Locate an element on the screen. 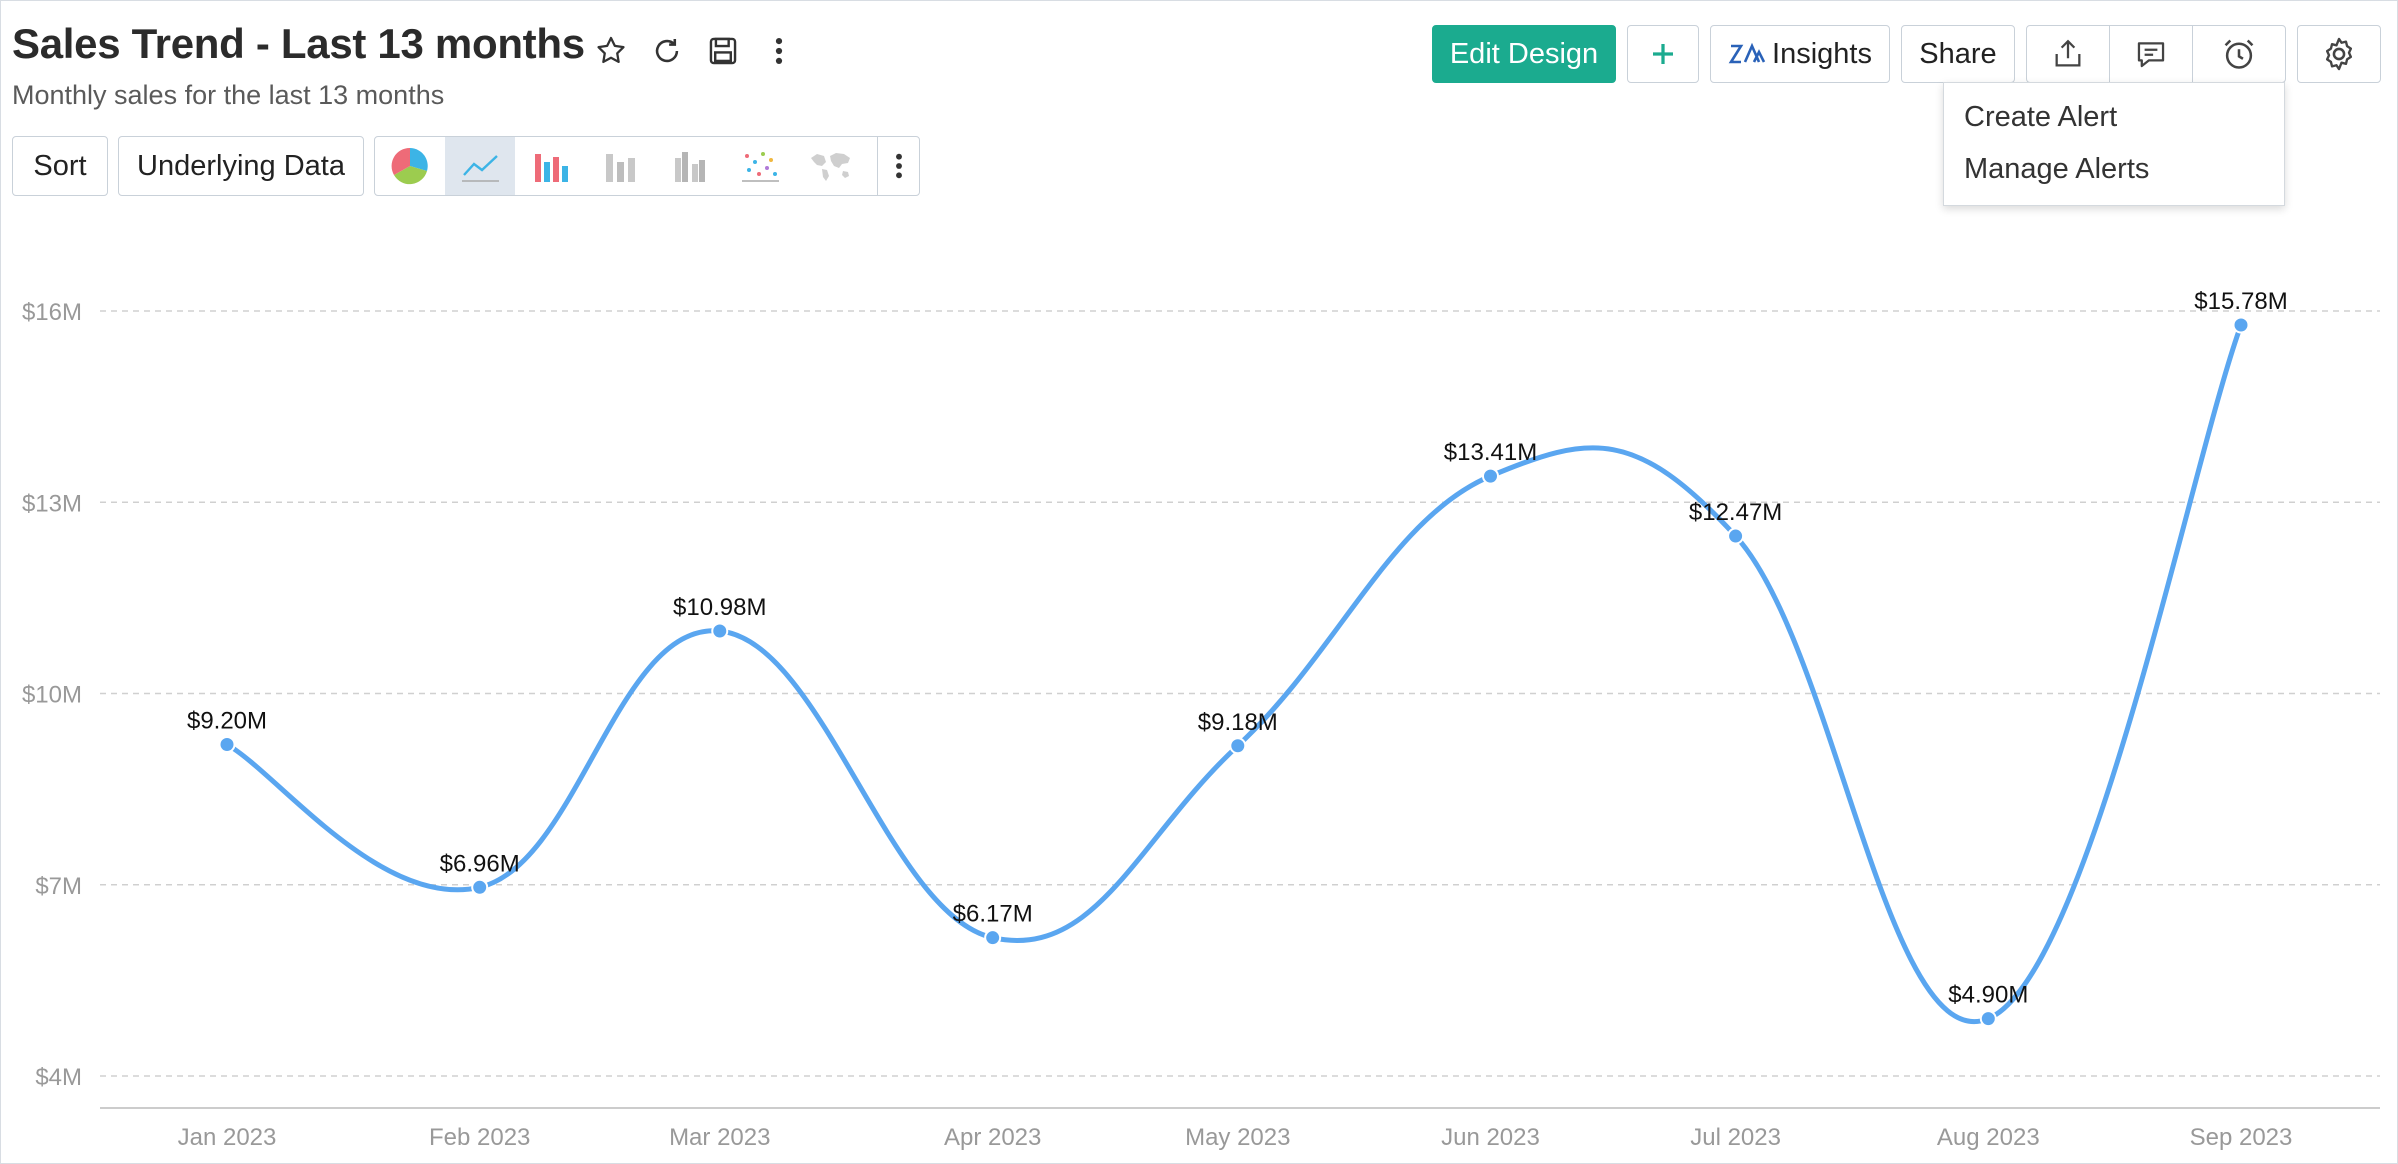 The image size is (2398, 1164). edit-design-button: Edit Design is located at coordinates (1524, 54).